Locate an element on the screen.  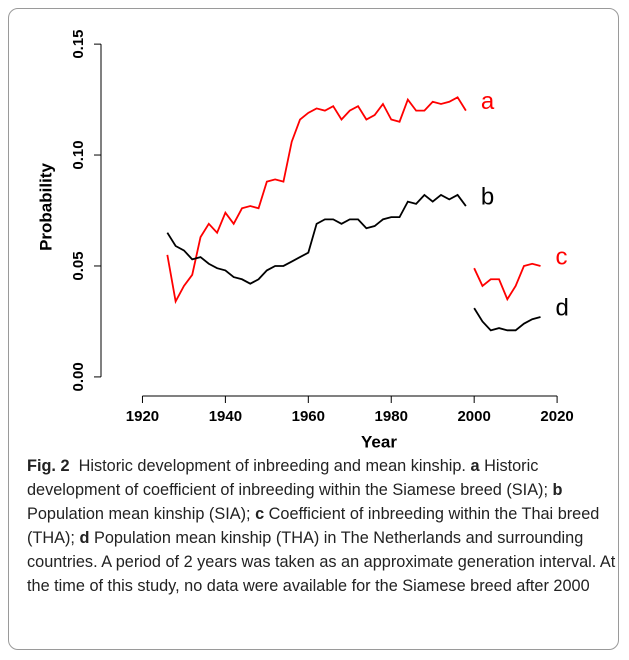
y-axis-title: Probability is located at coordinates (45, 207).